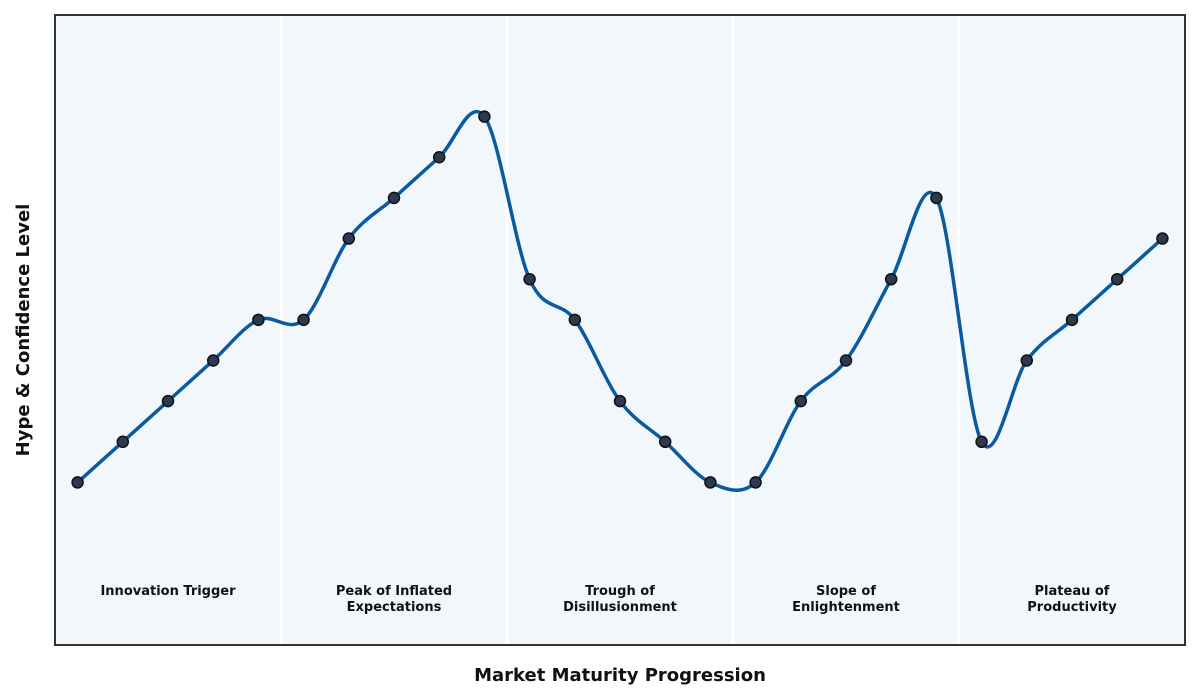  I want to click on y-axis-label: Hype & Confidence Level, so click(23, 330).